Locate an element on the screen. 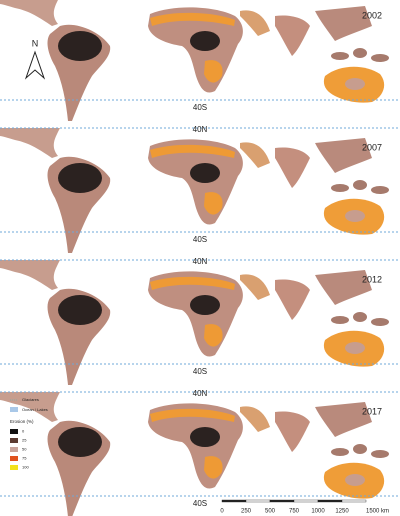 The height and width of the screenshot is (516, 400). panel-year: 2007 is located at coordinates (372, 147).